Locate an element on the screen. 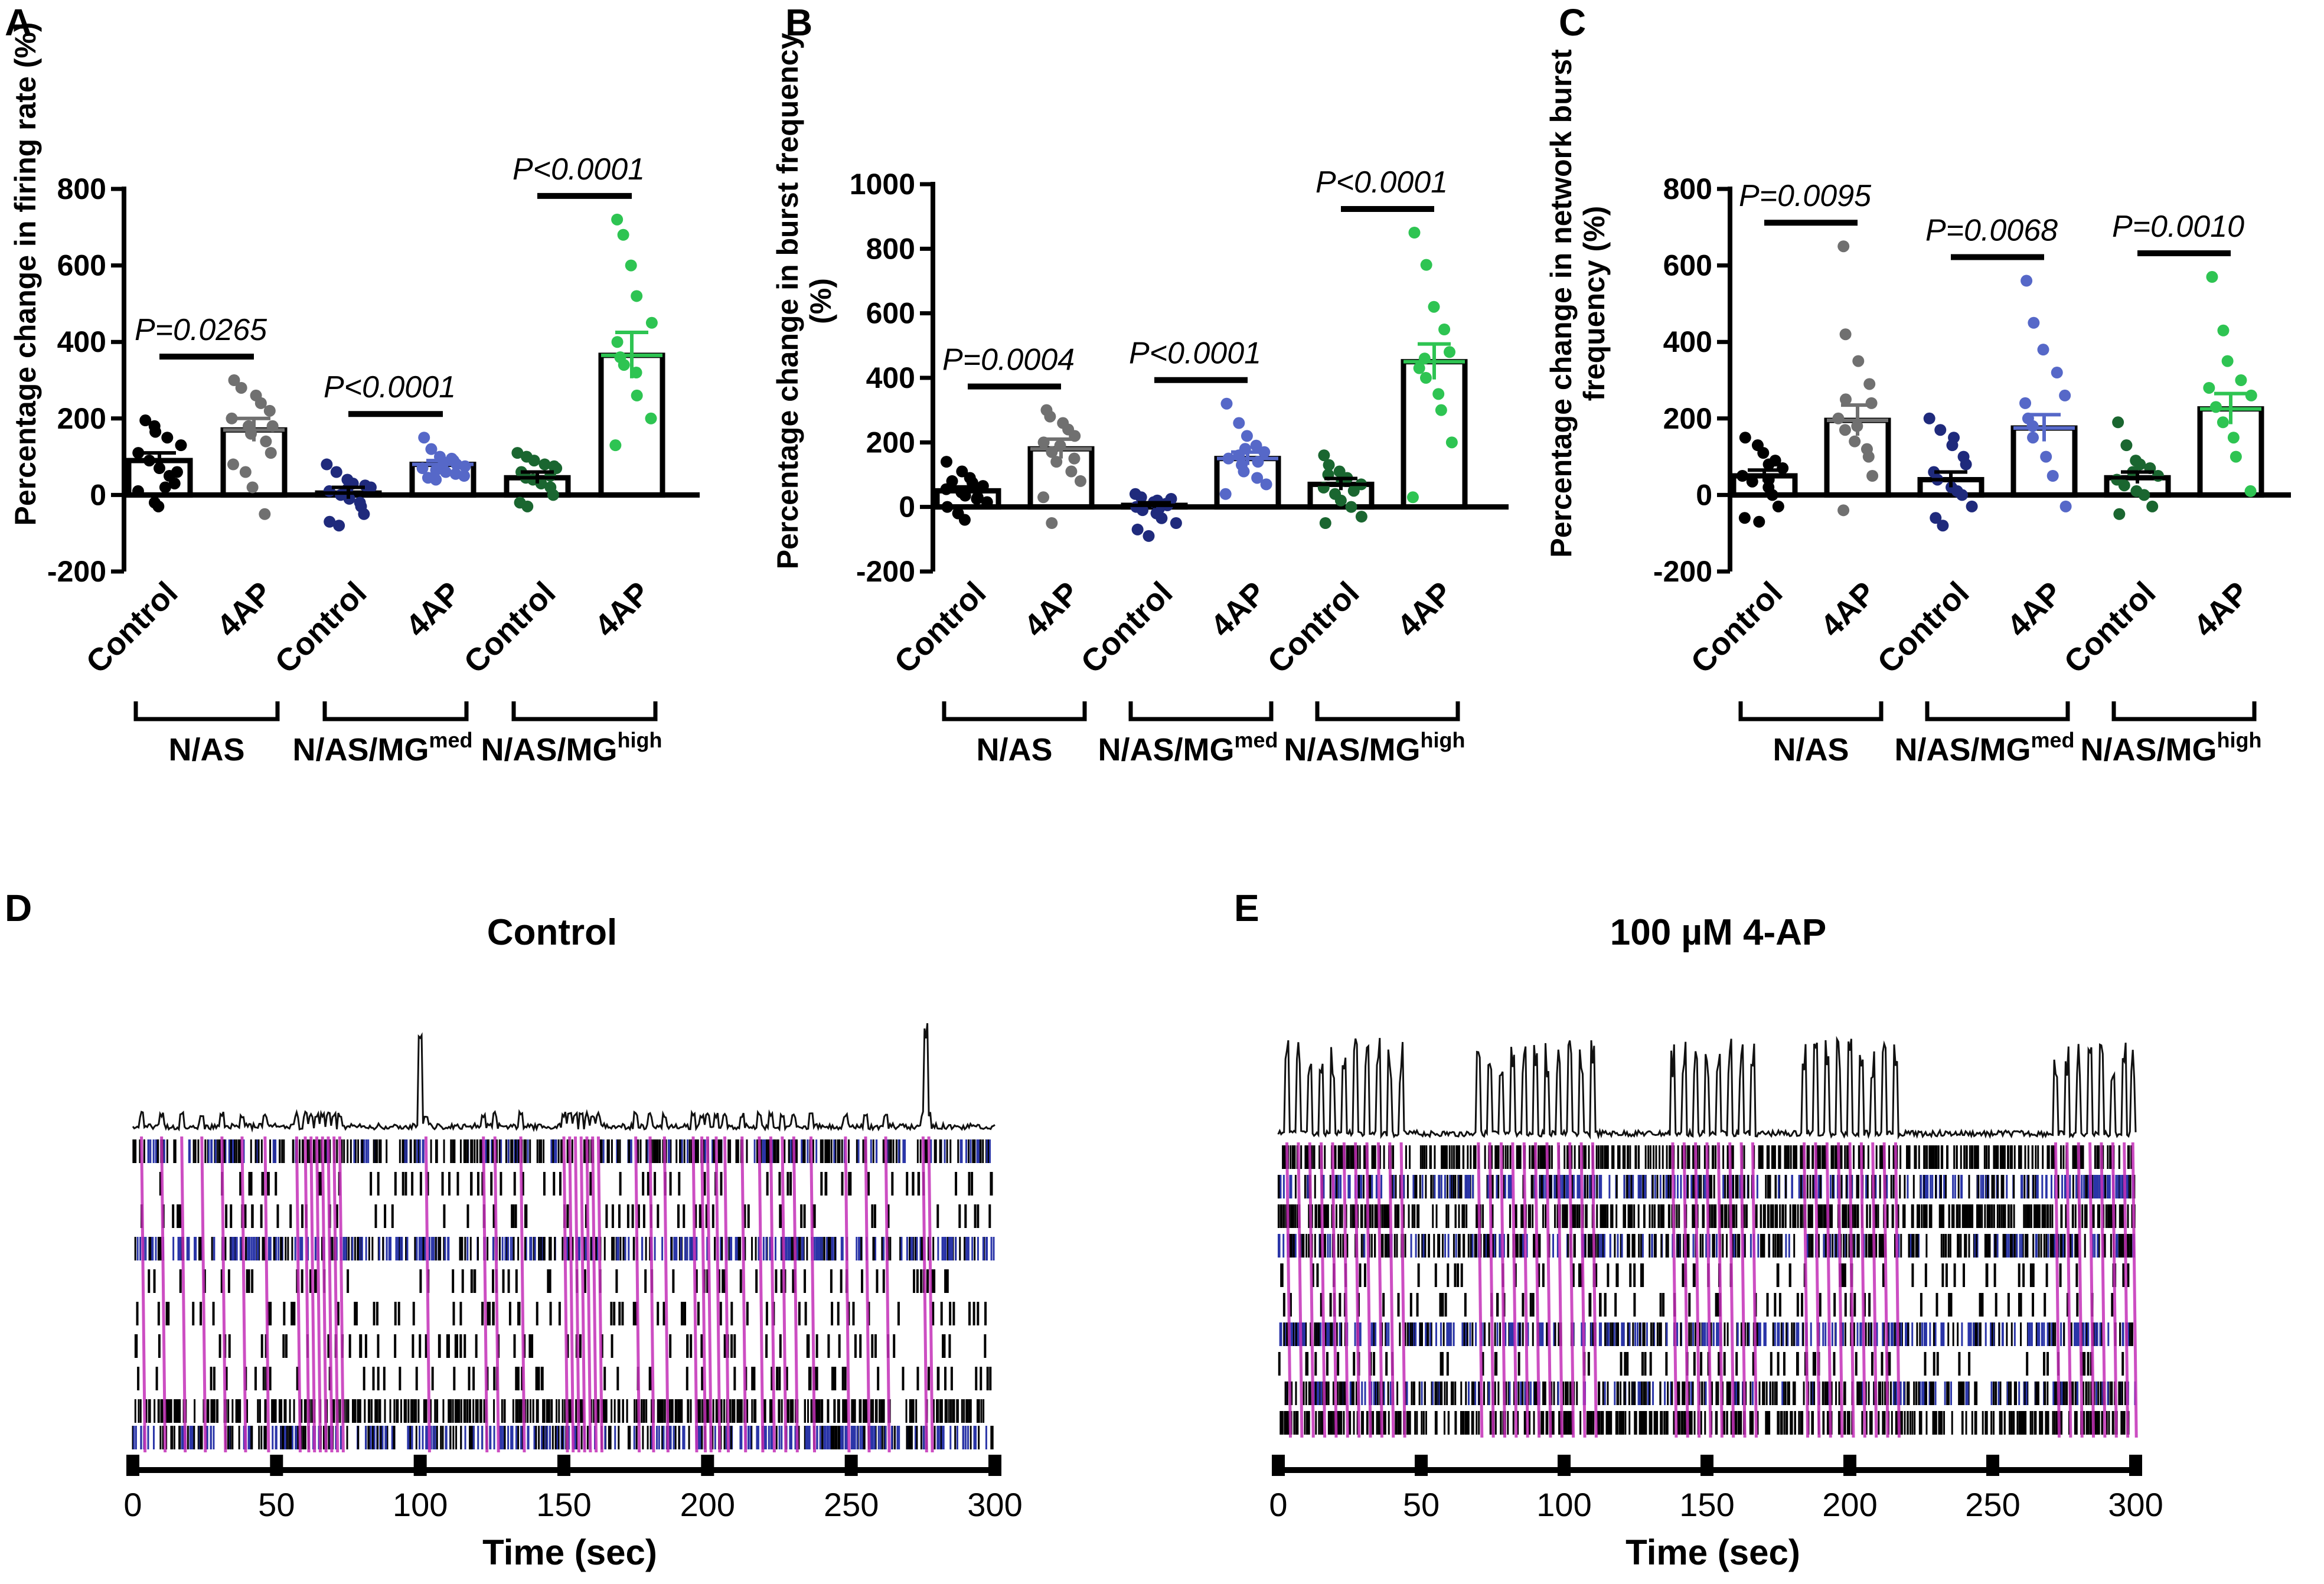  y-axis-title-line: (%) is located at coordinates (820, 301).